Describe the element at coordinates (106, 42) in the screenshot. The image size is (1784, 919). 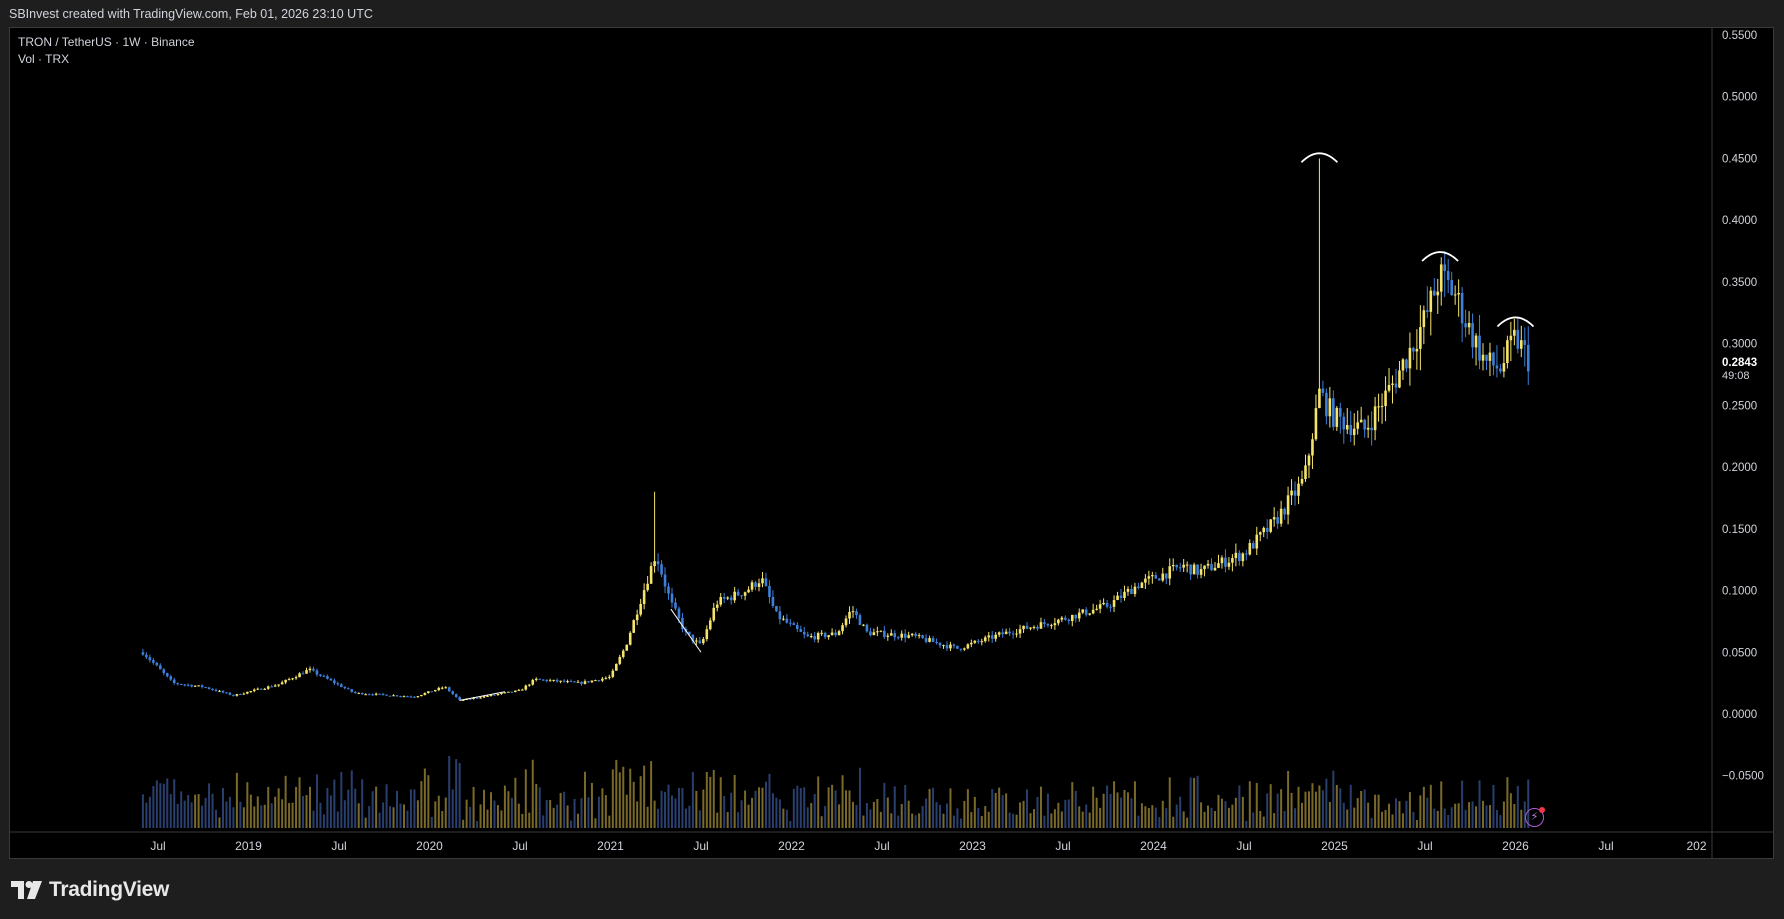
I see `symbol-legend: TRON / TetherUS · 1W · Binance` at that location.